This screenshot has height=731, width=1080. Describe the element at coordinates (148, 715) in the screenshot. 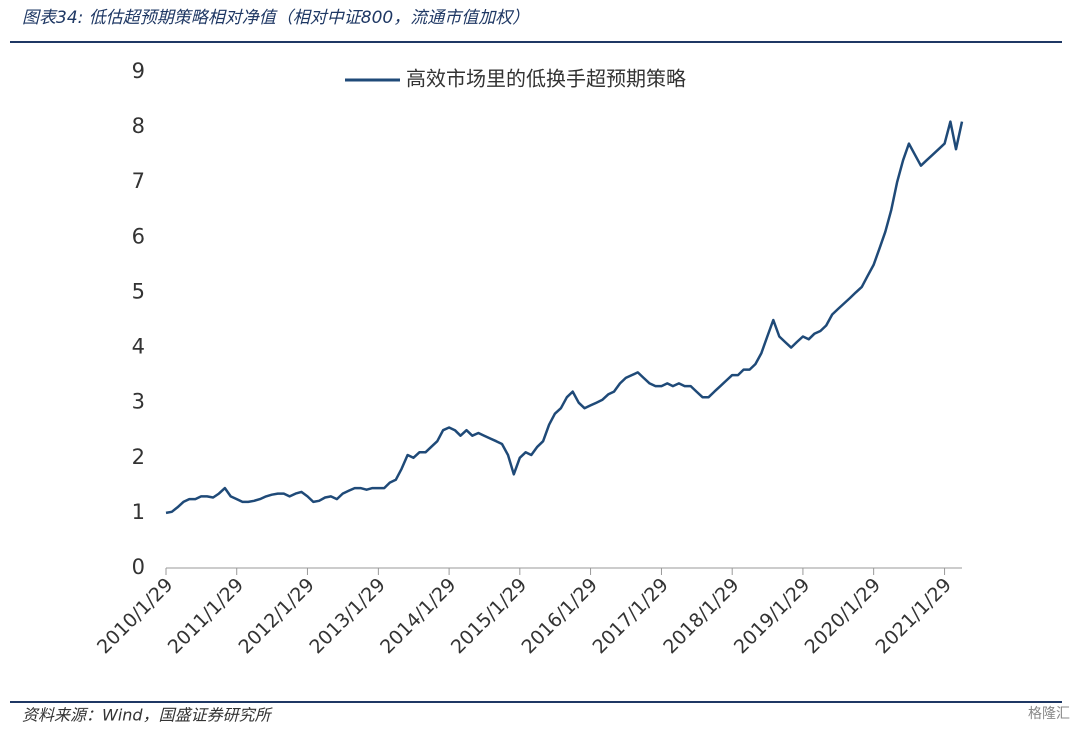

I see `source-note: 资料来源：Wind，国盛证券研究所` at that location.